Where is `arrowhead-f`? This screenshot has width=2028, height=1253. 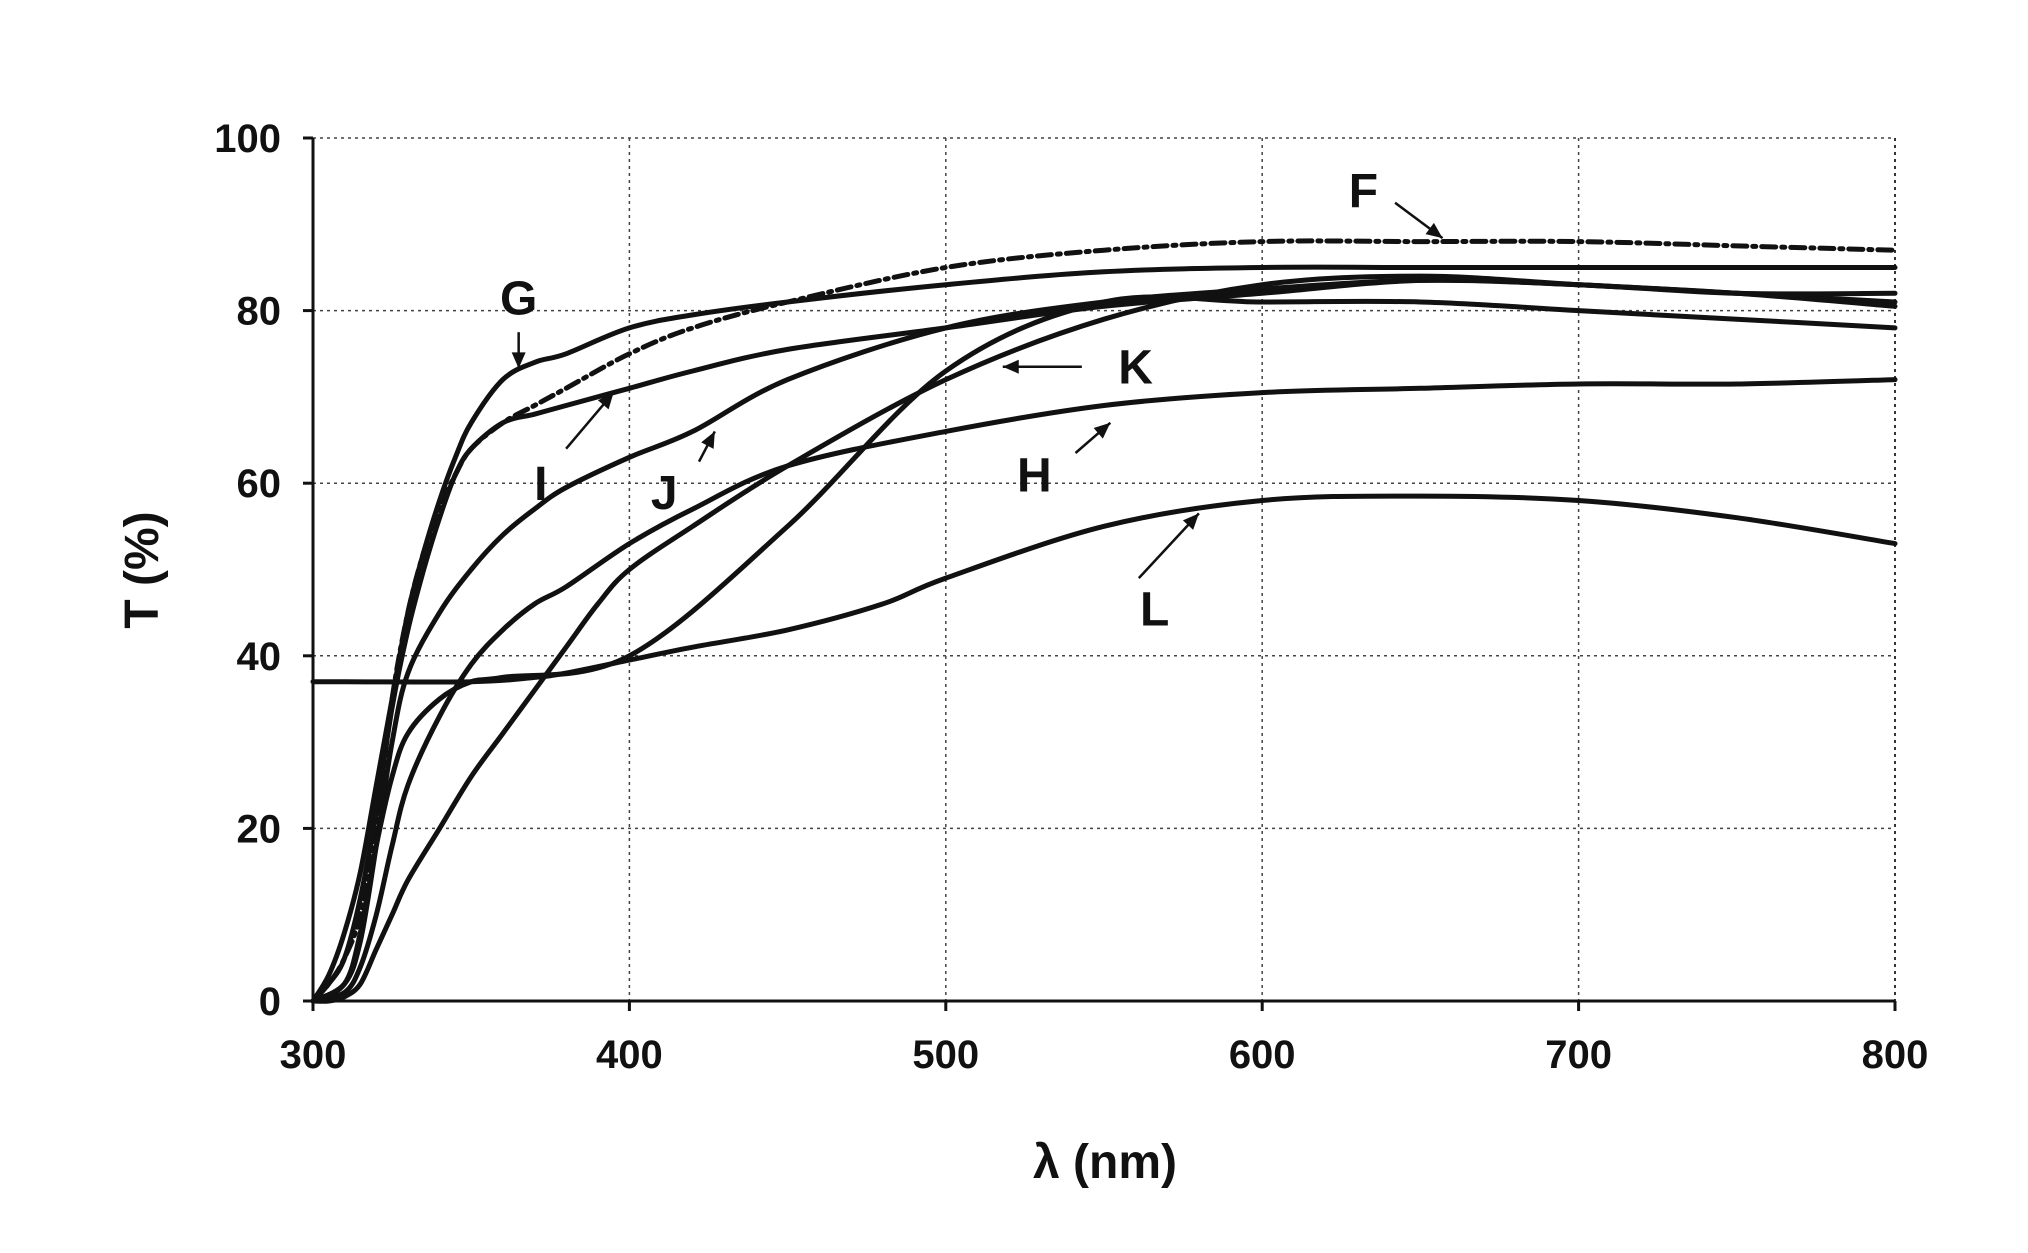 arrowhead-f is located at coordinates (1434, 230).